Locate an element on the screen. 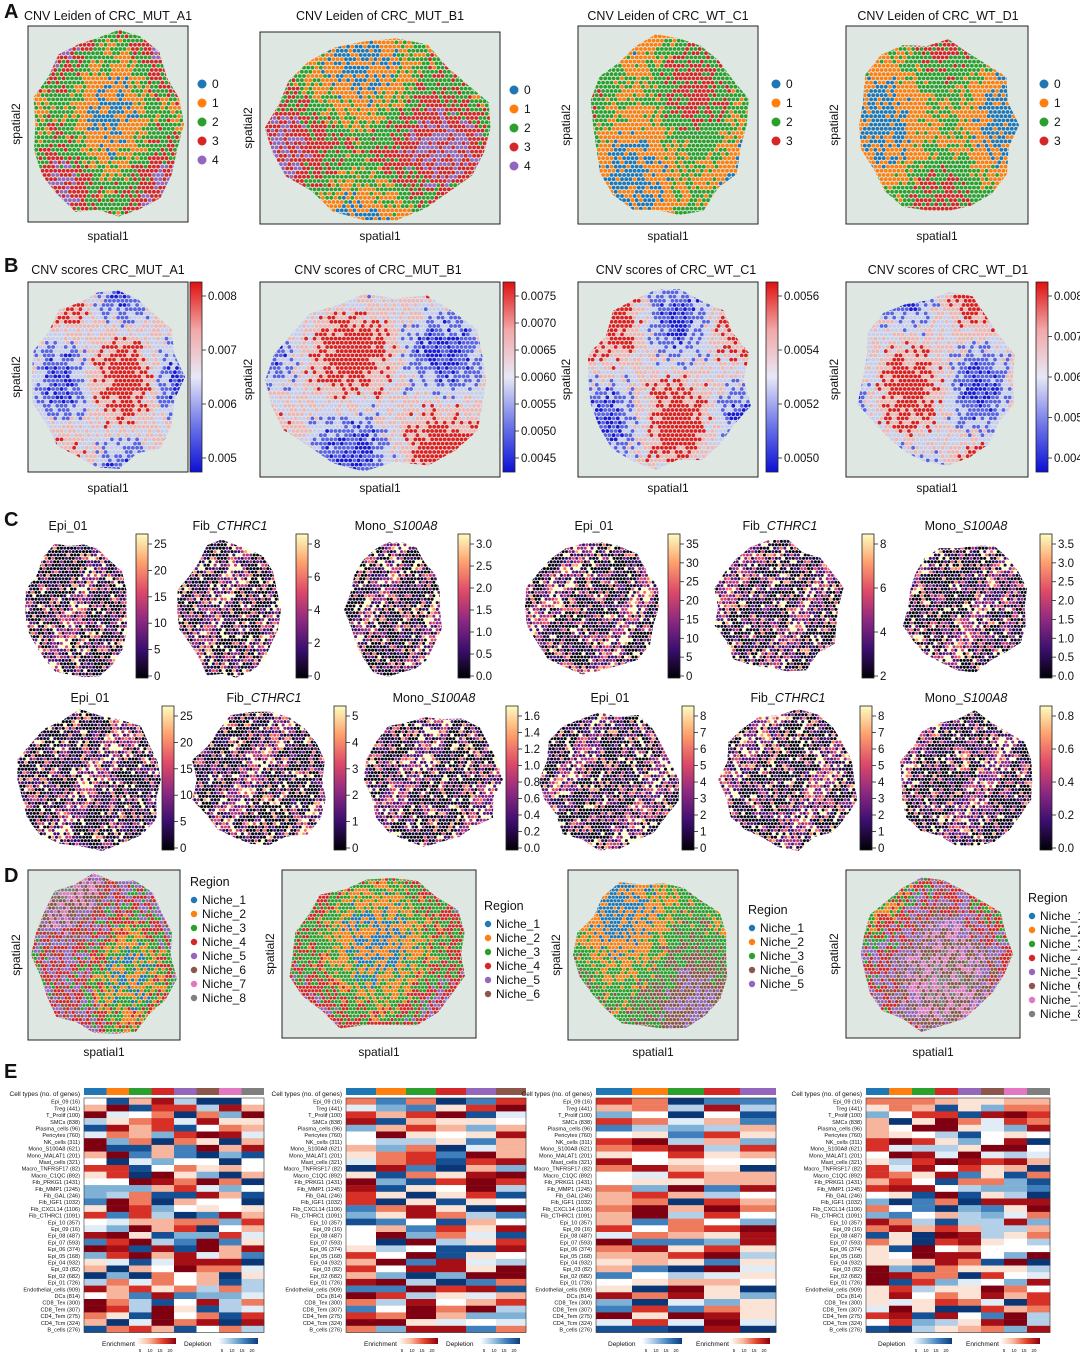  colorbar-tick-label: 3.0 is located at coordinates (1066, 564).